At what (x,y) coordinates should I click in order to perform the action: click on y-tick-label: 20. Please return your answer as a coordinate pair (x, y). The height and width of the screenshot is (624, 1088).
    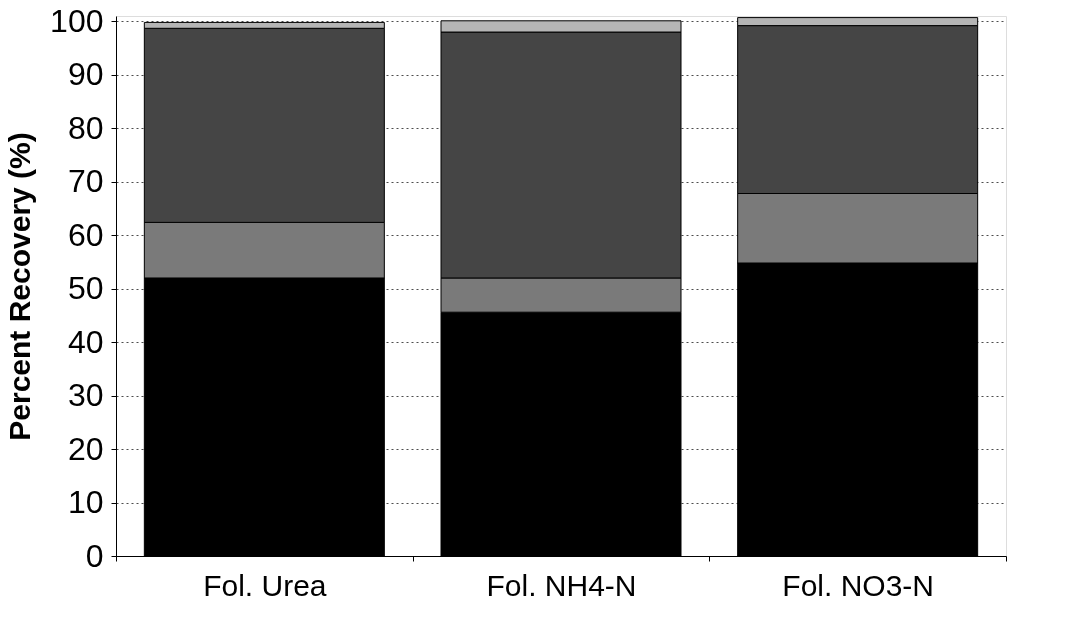
    Looking at the image, I should click on (85, 448).